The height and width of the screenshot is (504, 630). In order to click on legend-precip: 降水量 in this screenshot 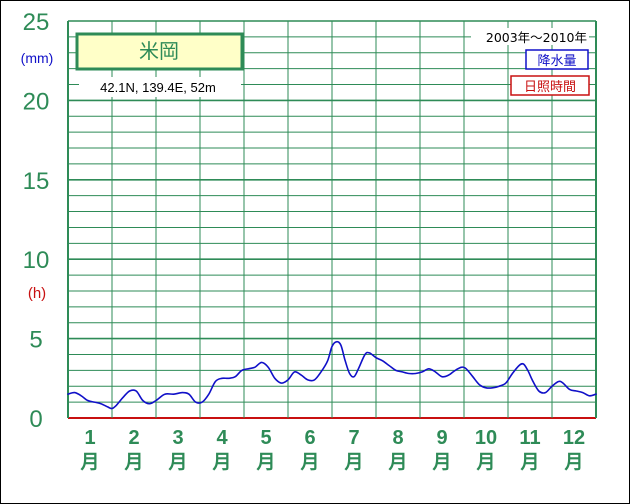, I will do `click(556, 61)`.